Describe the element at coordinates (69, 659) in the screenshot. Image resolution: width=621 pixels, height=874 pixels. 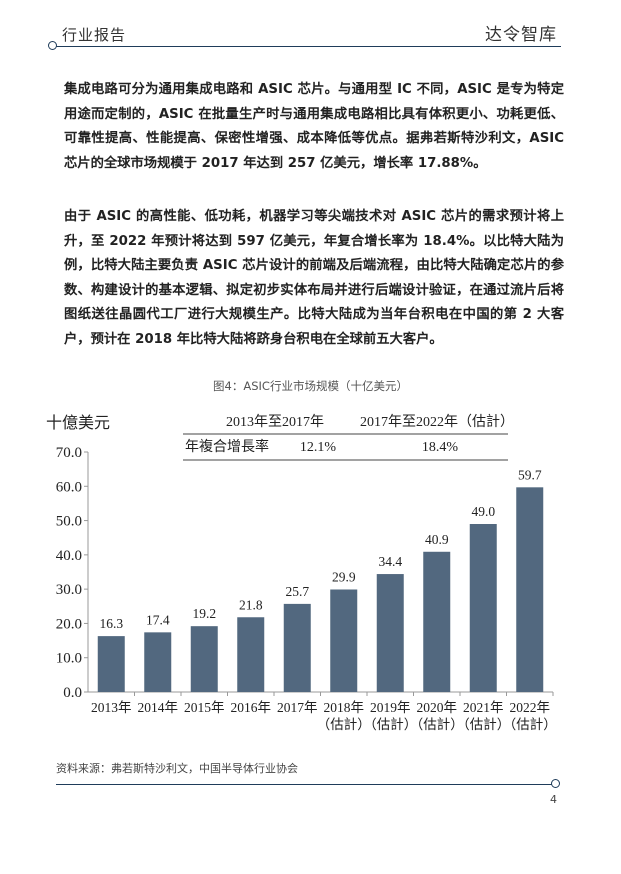
I see `y-tick-label: 10.0` at that location.